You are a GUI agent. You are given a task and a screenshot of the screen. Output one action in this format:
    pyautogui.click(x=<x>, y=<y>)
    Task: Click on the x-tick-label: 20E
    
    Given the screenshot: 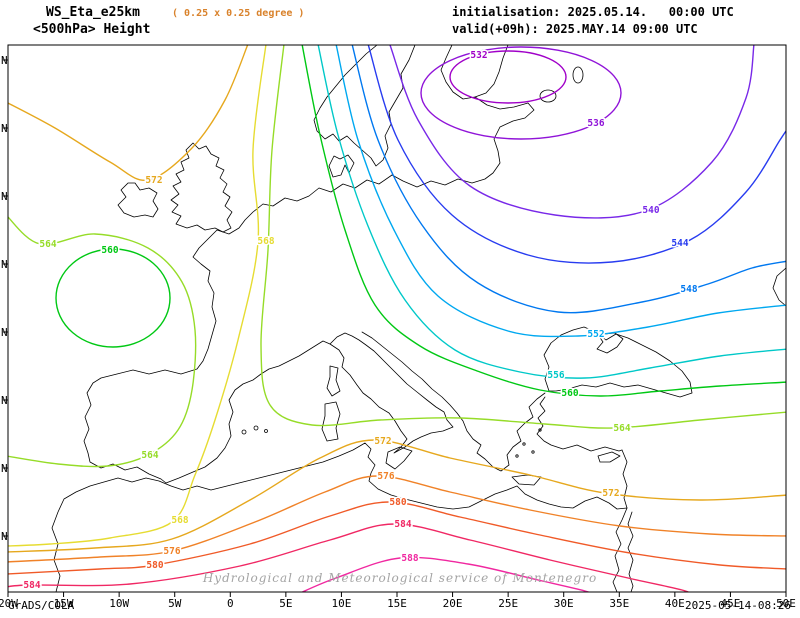 What is the action you would take?
    pyautogui.click(x=453, y=603)
    